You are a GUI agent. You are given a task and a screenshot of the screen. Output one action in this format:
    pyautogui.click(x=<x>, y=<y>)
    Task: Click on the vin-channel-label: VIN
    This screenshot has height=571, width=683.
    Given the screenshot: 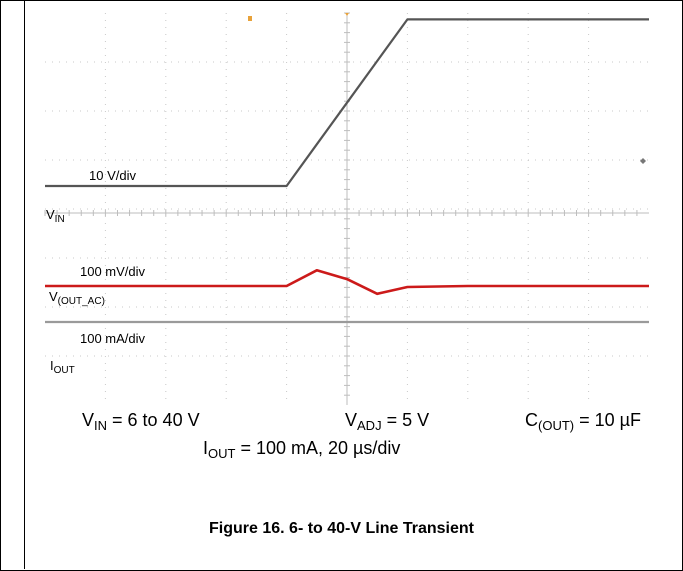 What is the action you would take?
    pyautogui.click(x=55, y=216)
    